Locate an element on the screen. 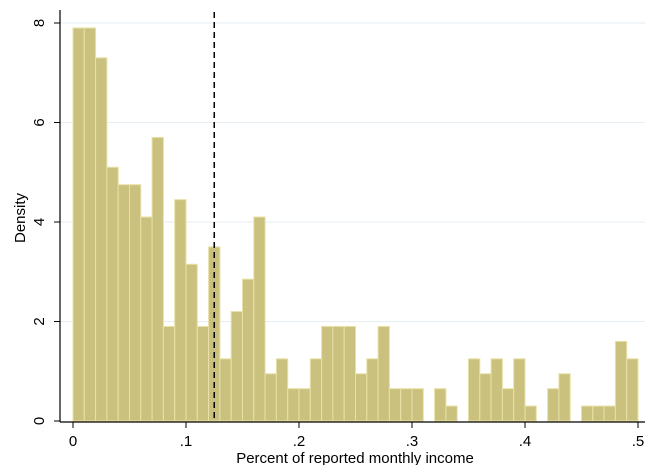  x-tick-label: .1 is located at coordinates (186, 441).